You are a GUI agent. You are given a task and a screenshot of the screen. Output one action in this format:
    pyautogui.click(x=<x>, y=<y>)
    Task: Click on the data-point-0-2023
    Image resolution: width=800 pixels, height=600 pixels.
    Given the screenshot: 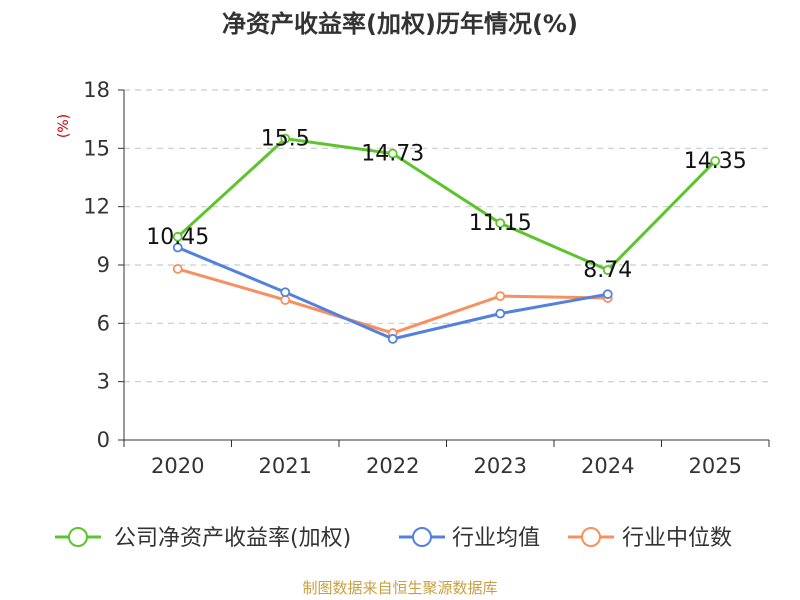 What is the action you would take?
    pyautogui.click(x=500, y=223)
    